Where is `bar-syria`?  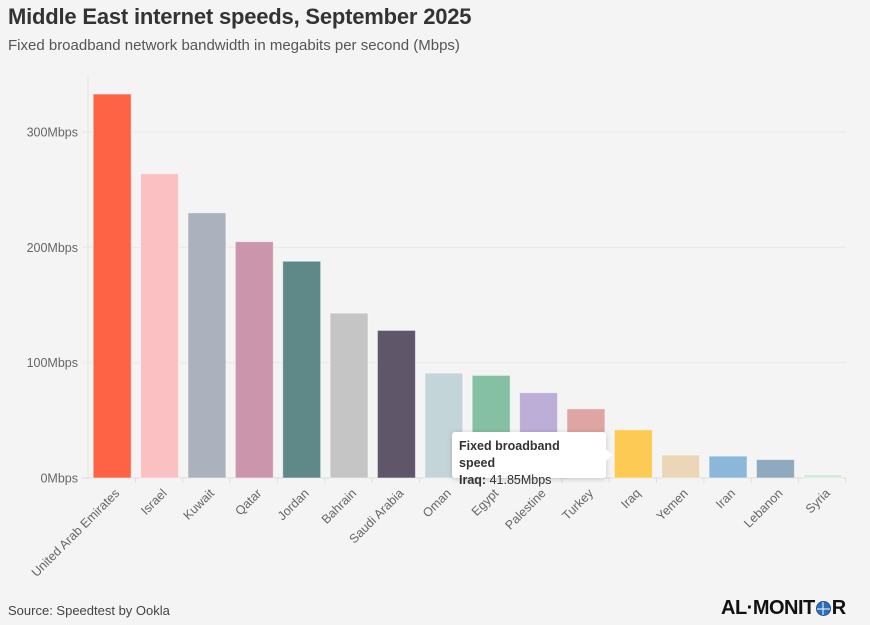
bar-syria is located at coordinates (823, 476).